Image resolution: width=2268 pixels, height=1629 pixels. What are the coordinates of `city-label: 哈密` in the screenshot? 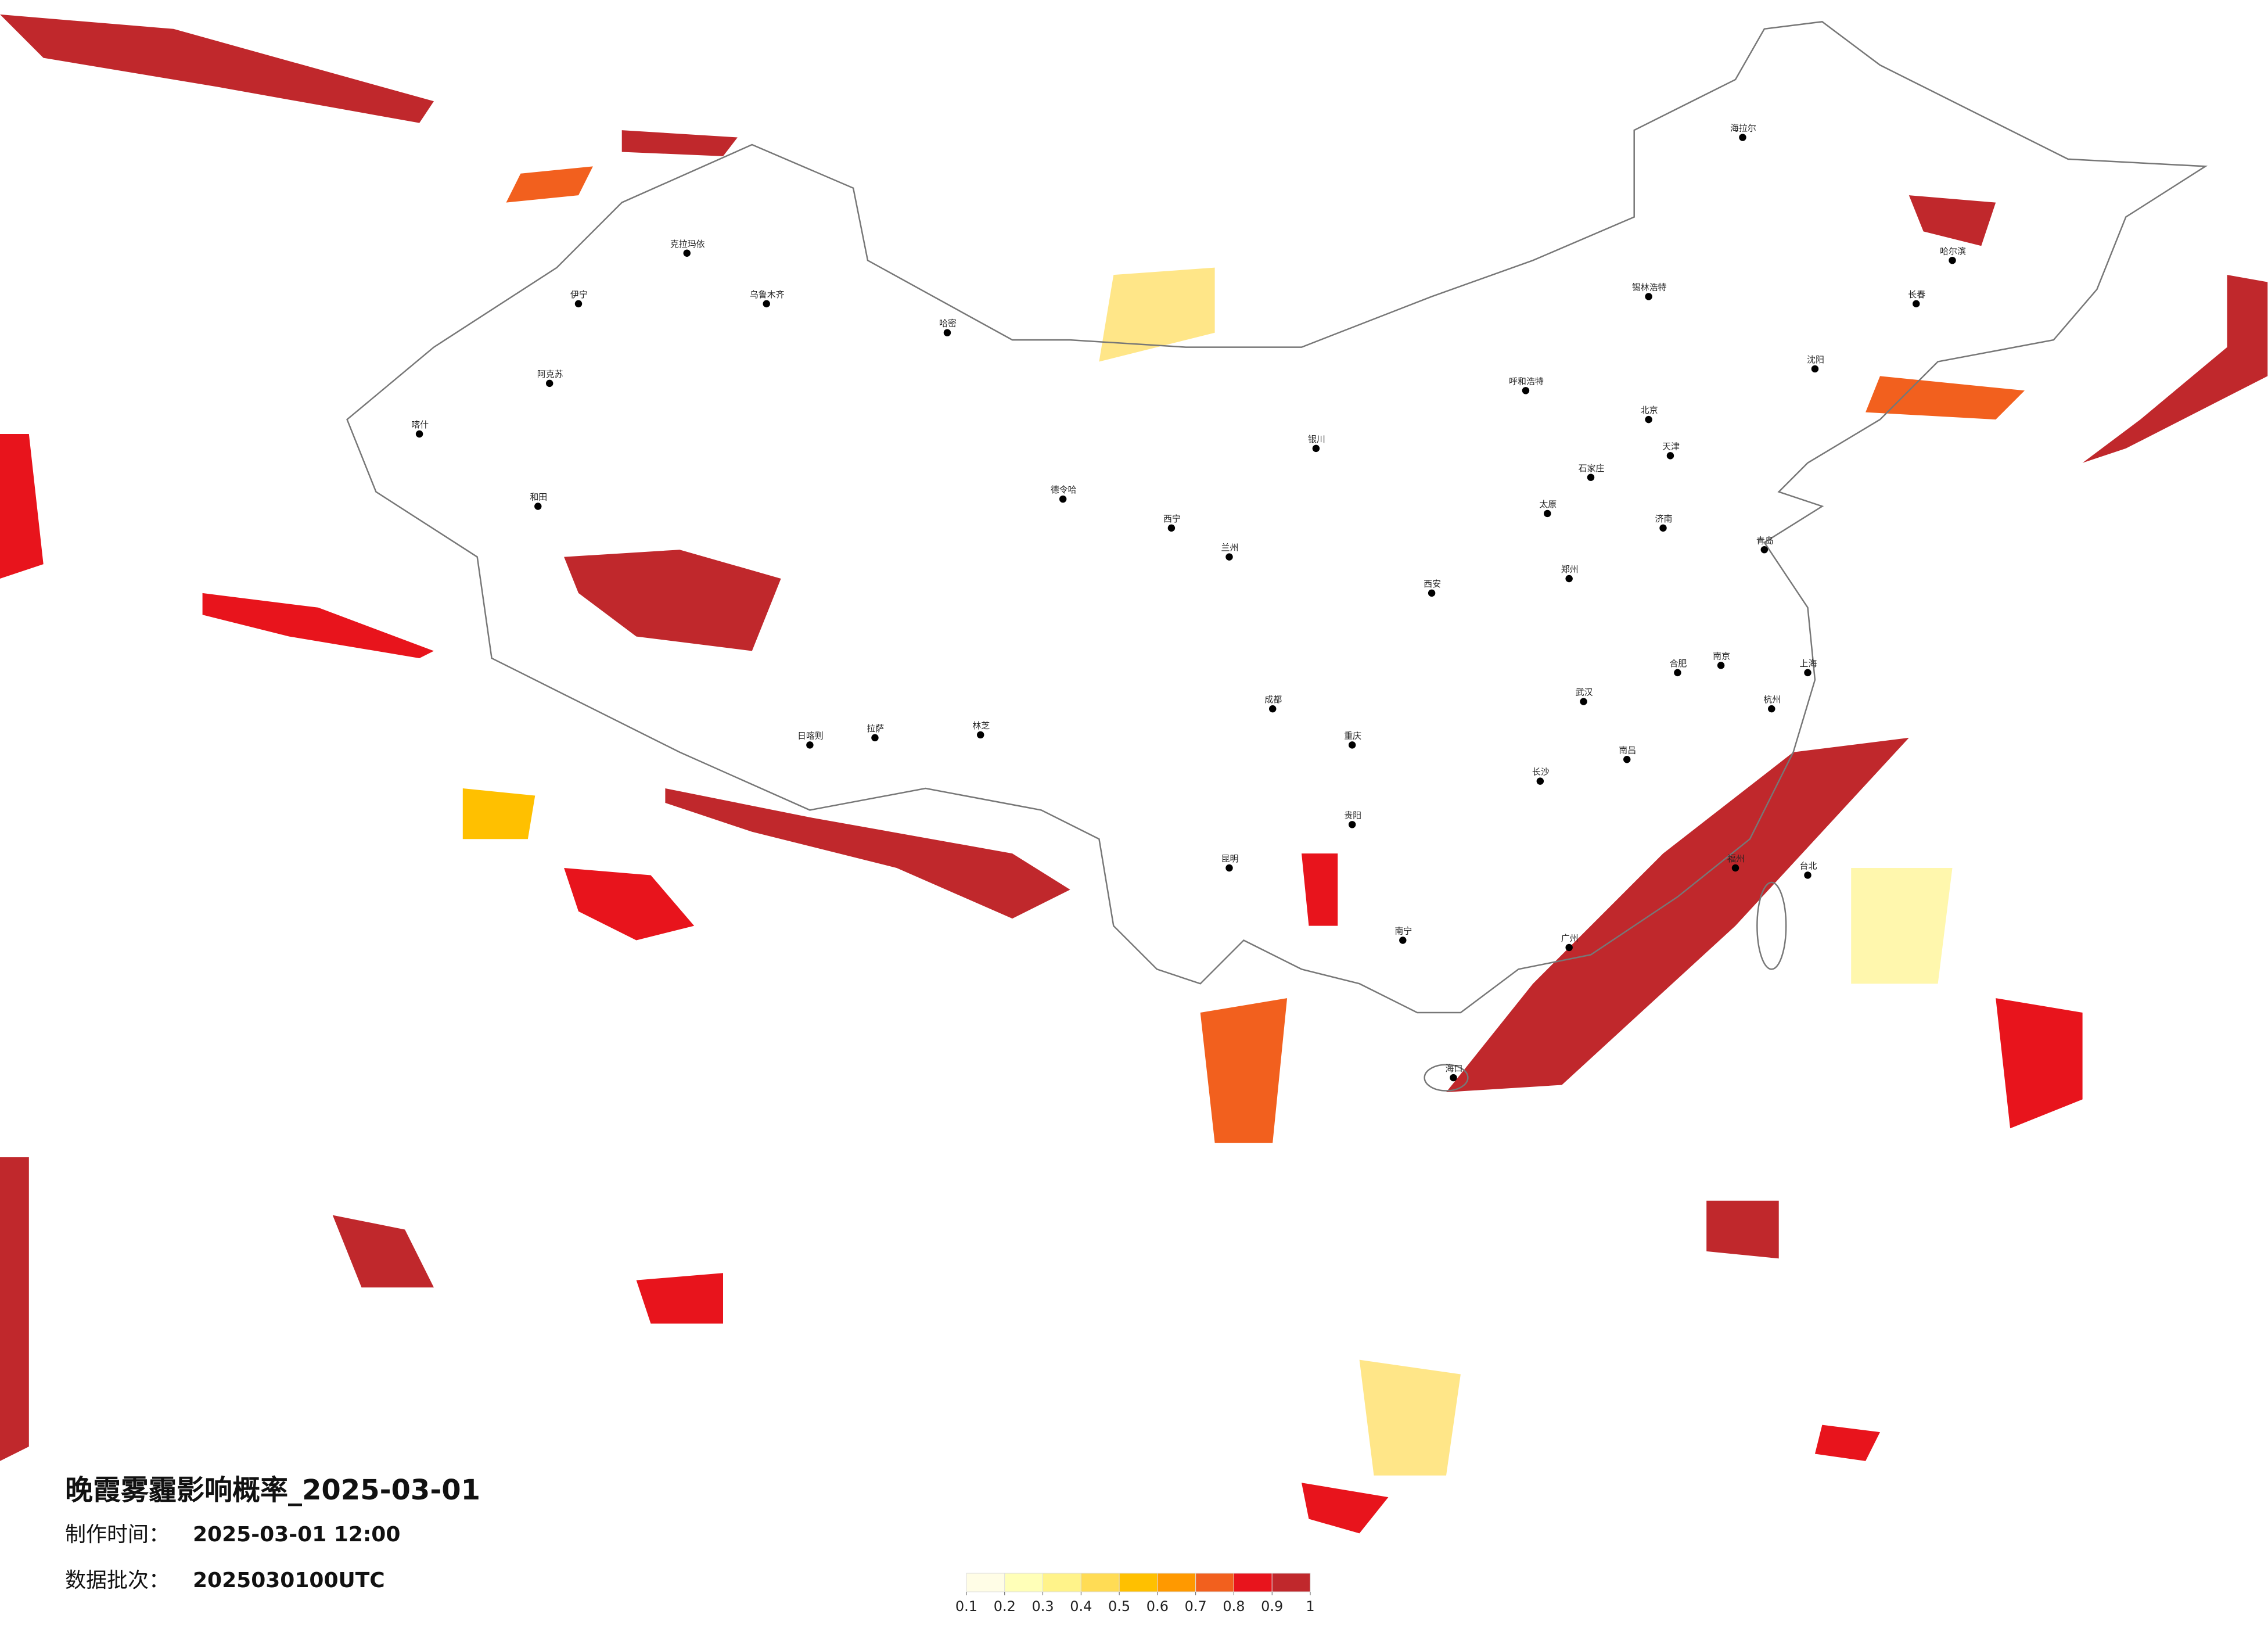 It's located at (948, 323).